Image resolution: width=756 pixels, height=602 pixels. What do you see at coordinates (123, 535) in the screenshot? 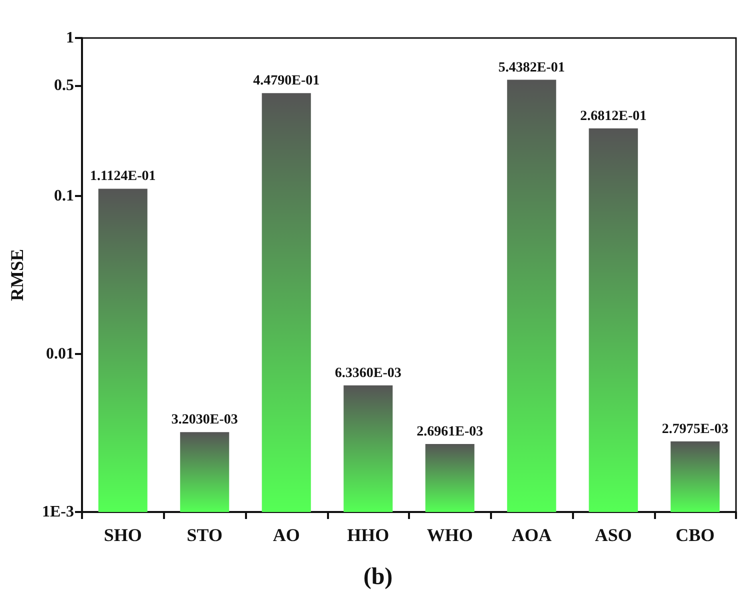
I see `x-tick-label: SHO` at bounding box center [123, 535].